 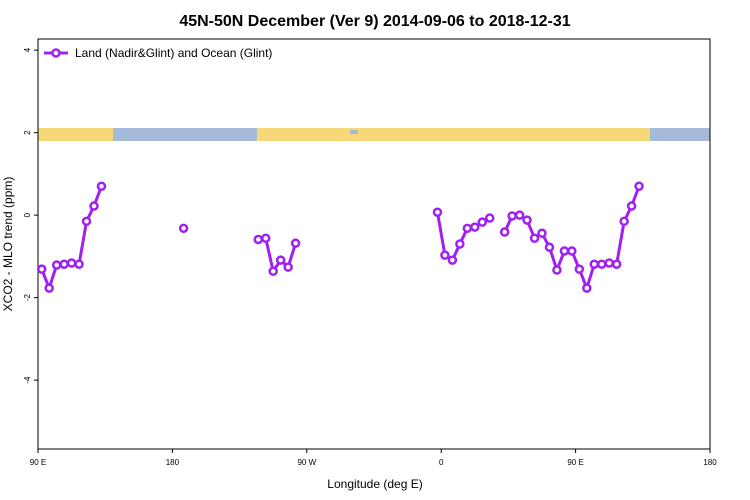 I want to click on y-axis-label: XCO2 - MLO trend (ppm), so click(x=8, y=244).